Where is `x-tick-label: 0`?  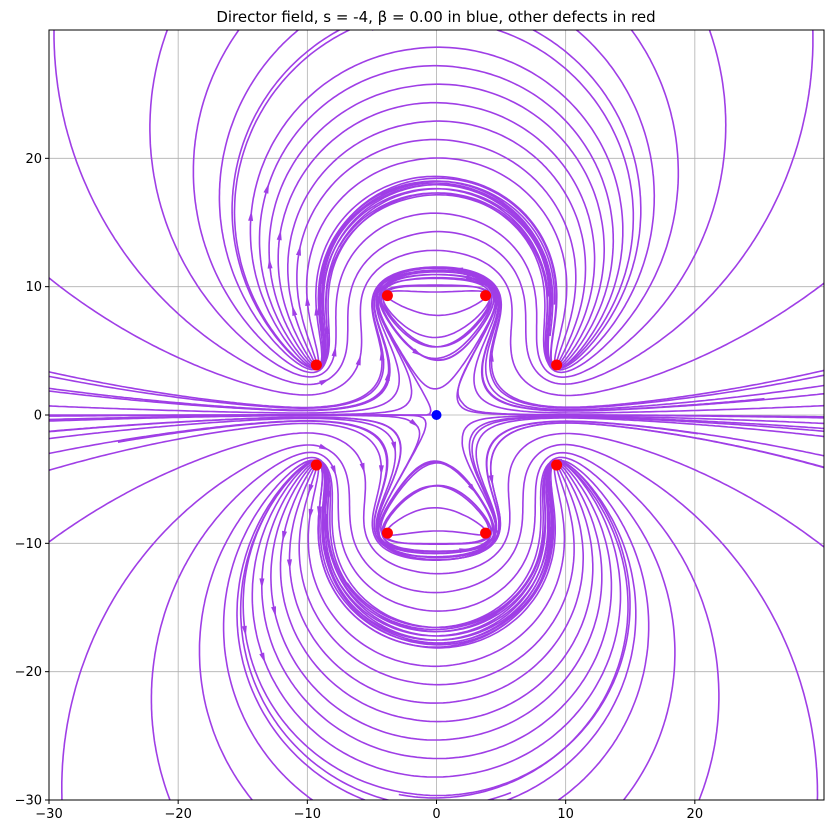
x-tick-label: 0 is located at coordinates (436, 814).